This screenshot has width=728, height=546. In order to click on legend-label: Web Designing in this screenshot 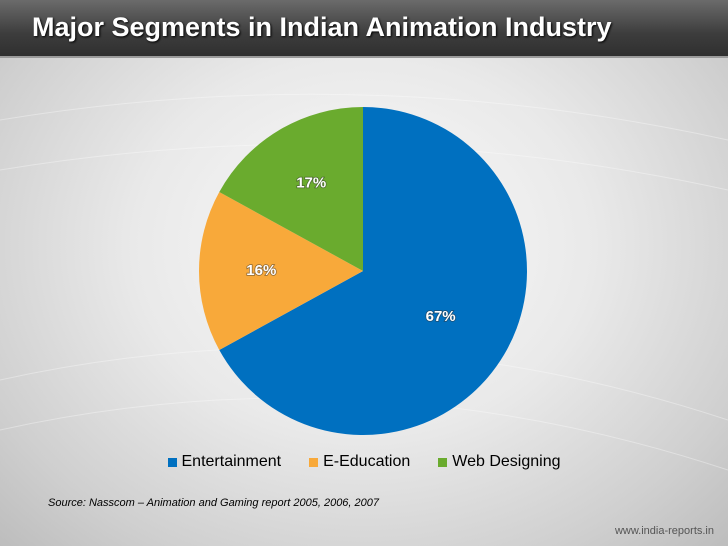, I will do `click(506, 461)`.